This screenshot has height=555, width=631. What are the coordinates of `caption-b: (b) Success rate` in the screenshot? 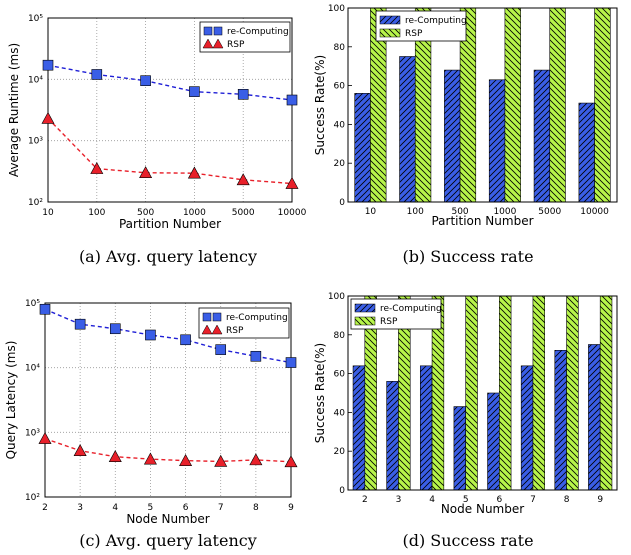 It's located at (467, 256).